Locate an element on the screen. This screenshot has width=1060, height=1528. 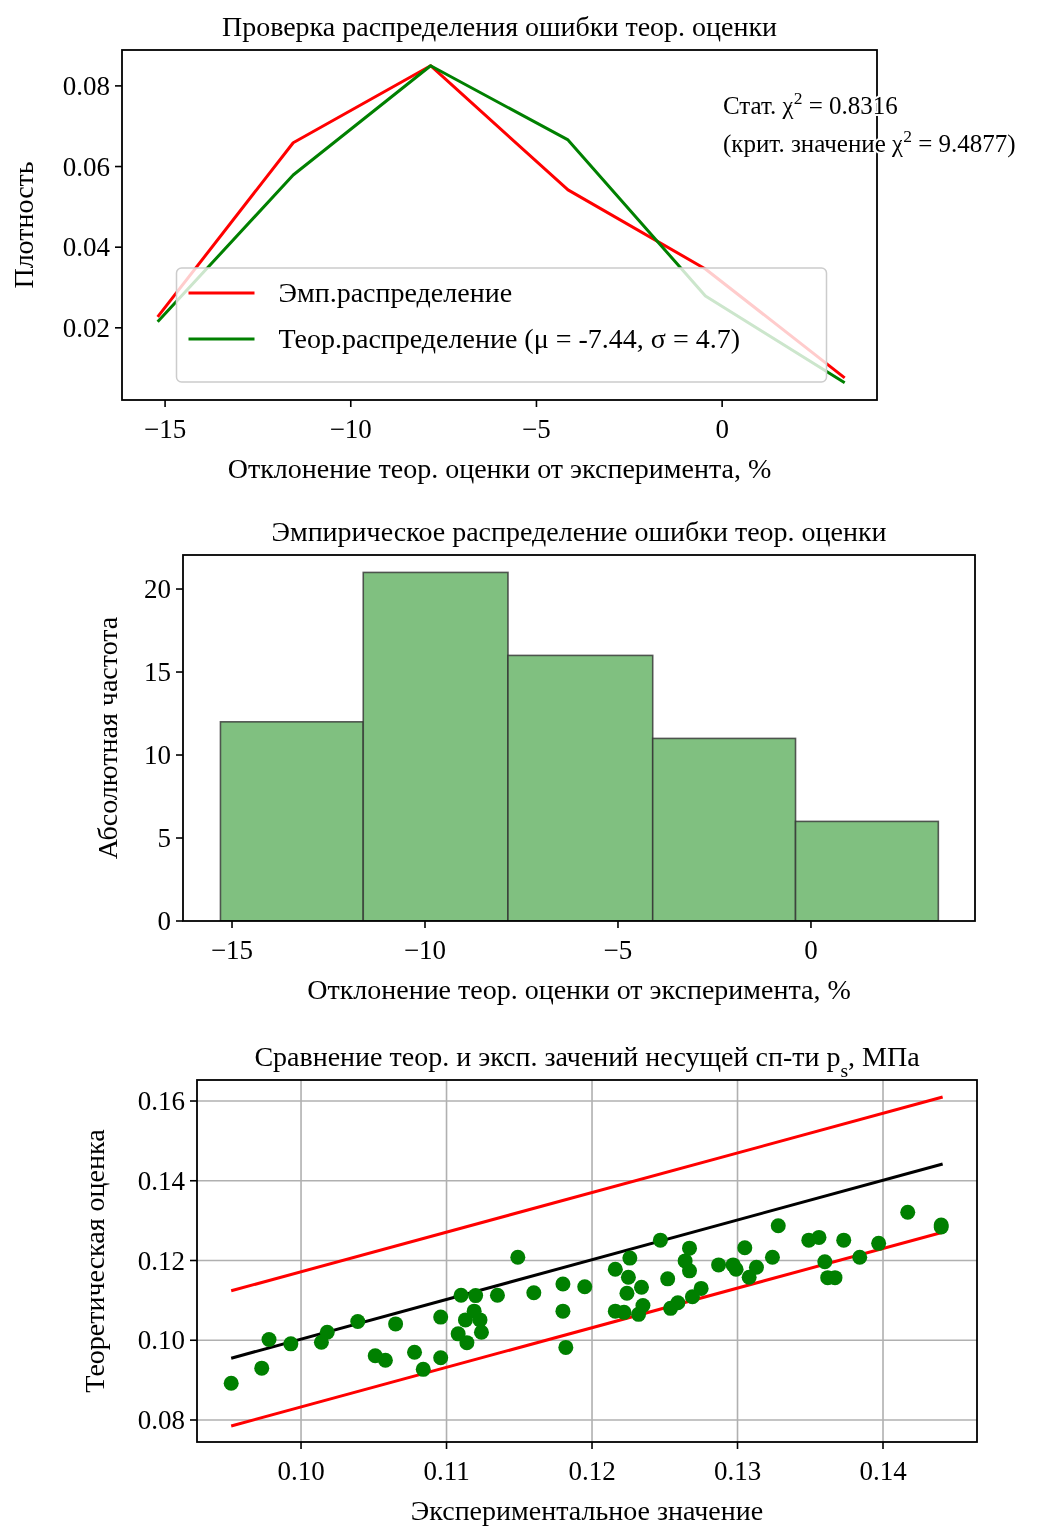
x-tick-label: 0.10 is located at coordinates (301, 1471).